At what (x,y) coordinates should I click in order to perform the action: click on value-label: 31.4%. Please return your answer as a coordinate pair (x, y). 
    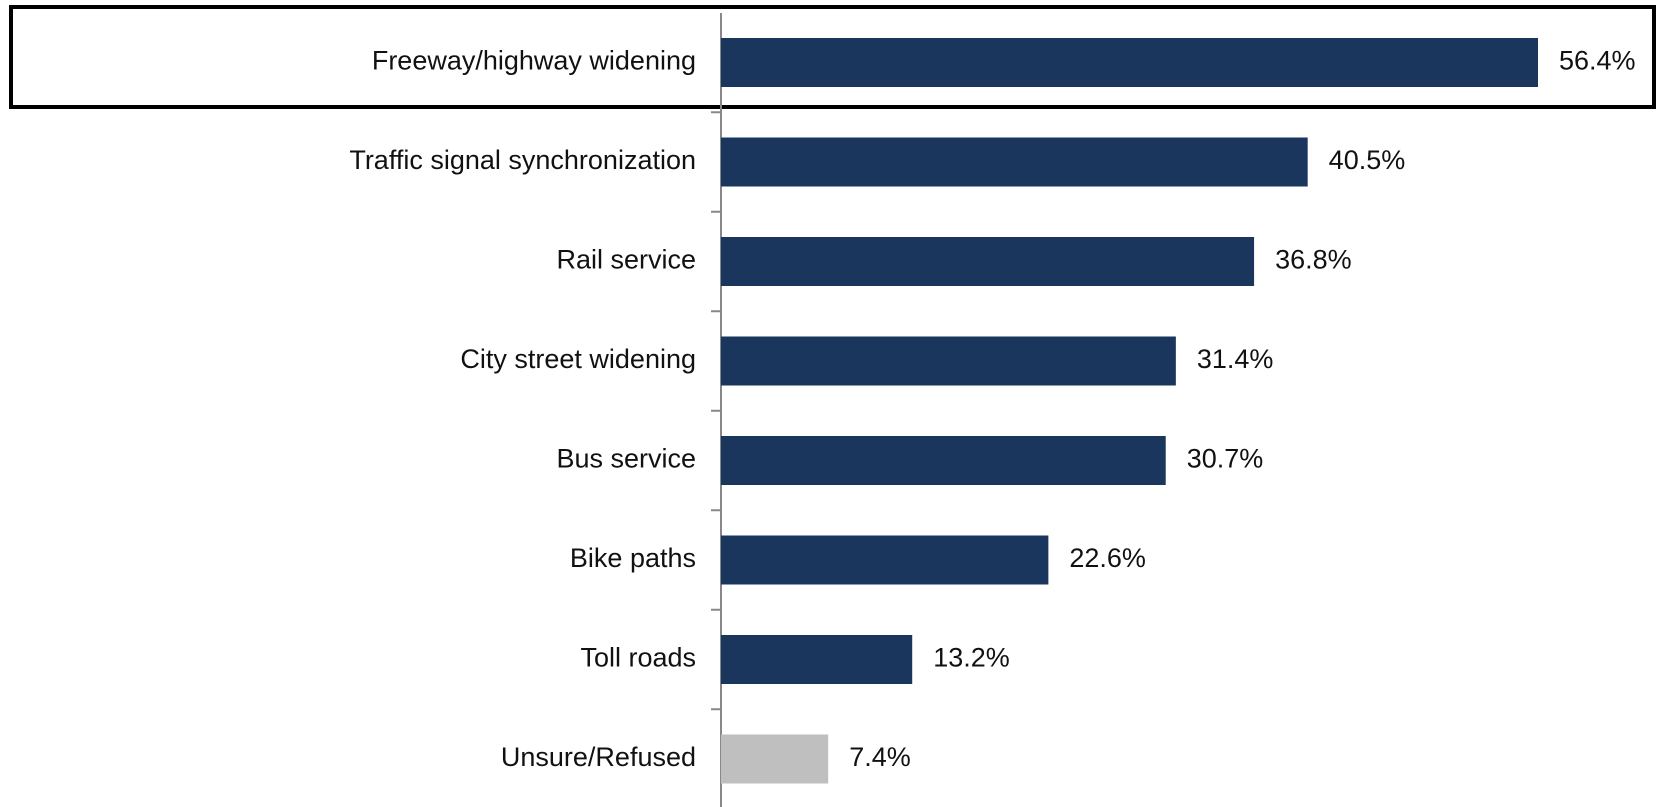
    Looking at the image, I should click on (1235, 359).